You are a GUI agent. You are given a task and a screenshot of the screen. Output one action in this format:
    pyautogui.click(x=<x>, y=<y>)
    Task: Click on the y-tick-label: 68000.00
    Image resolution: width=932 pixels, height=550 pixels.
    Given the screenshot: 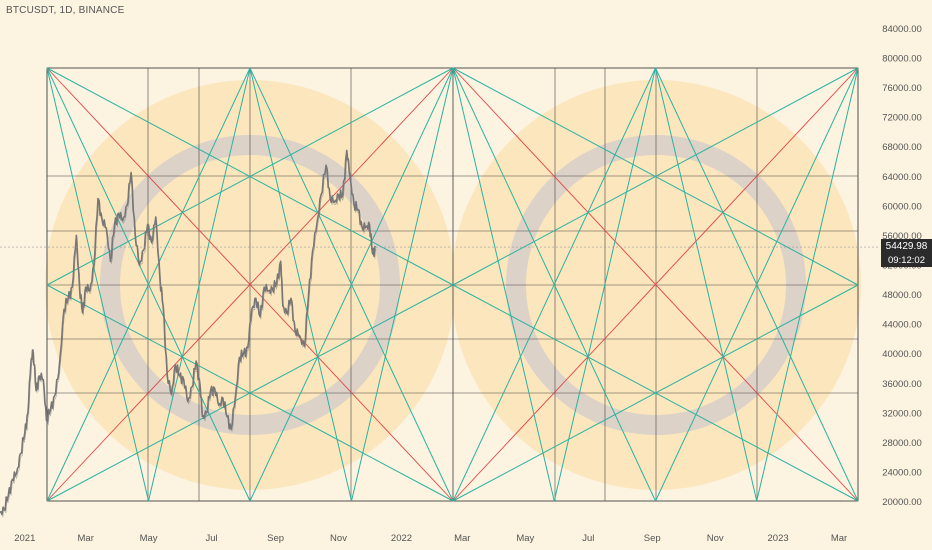 What is the action you would take?
    pyautogui.click(x=902, y=147)
    